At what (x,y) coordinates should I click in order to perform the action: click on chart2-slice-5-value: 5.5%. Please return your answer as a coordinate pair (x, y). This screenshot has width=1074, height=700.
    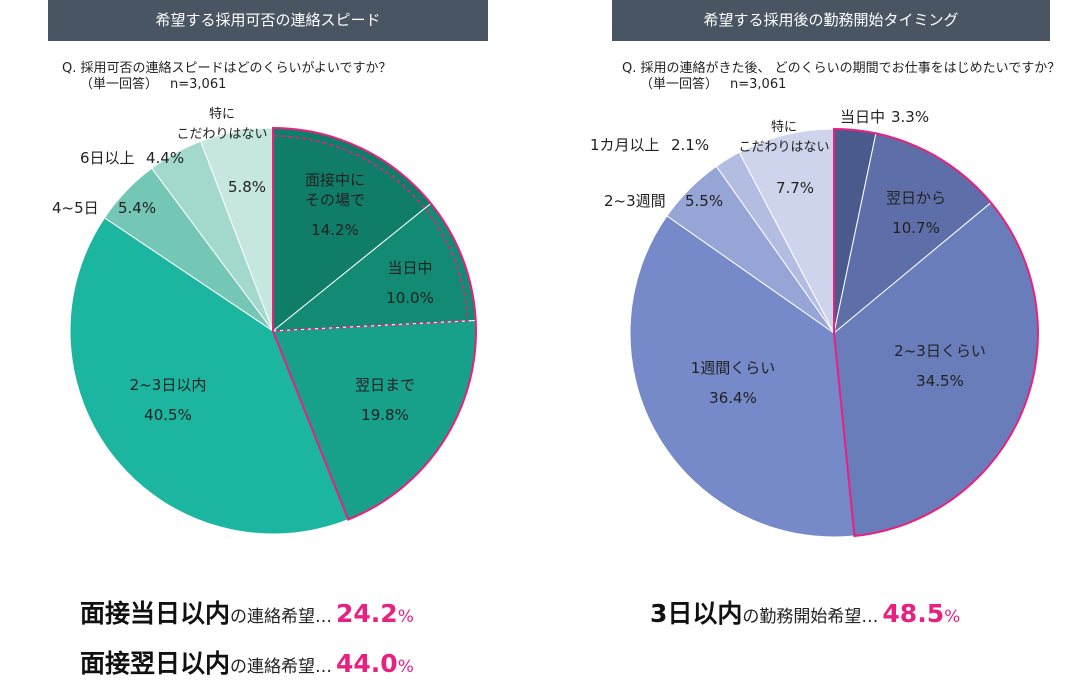
    Looking at the image, I should click on (704, 201).